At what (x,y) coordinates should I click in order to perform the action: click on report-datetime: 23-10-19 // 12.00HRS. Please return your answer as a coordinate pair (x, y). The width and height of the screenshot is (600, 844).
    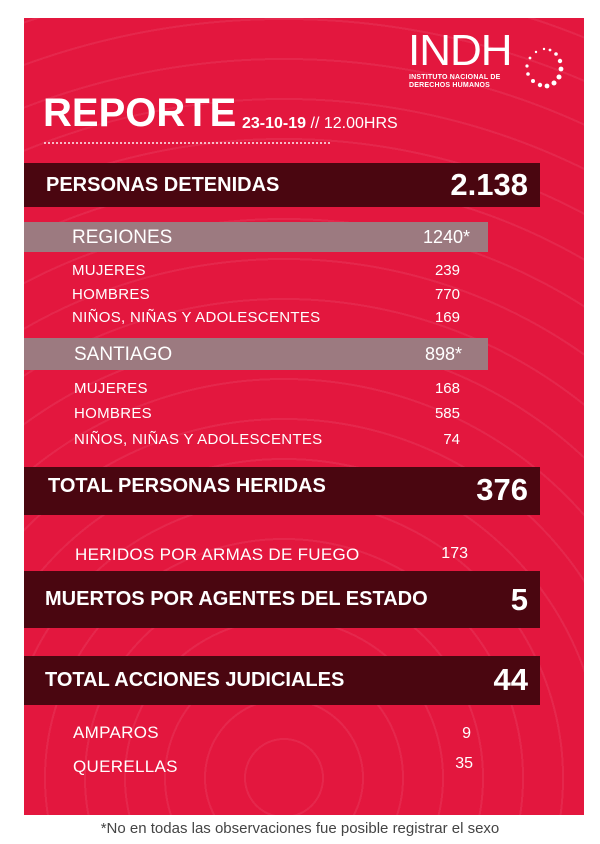
    Looking at the image, I should click on (320, 124).